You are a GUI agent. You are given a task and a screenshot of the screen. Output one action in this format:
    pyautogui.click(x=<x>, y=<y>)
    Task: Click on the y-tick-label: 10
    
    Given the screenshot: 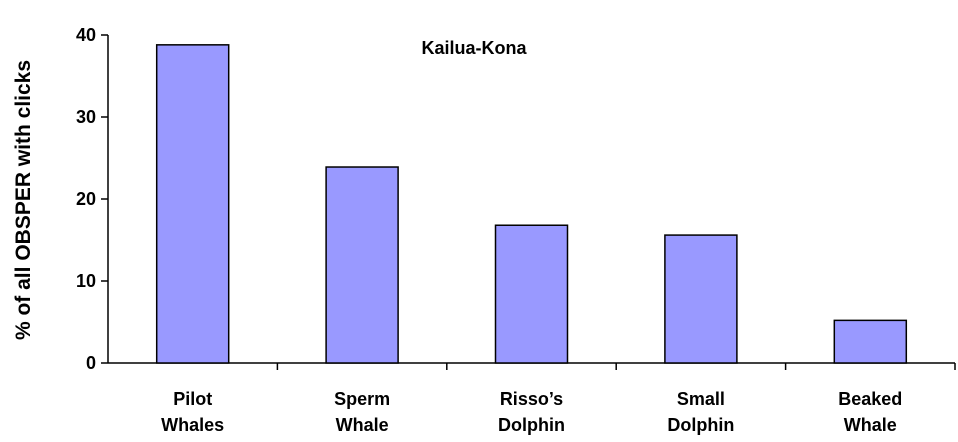 What is the action you would take?
    pyautogui.click(x=86, y=281)
    